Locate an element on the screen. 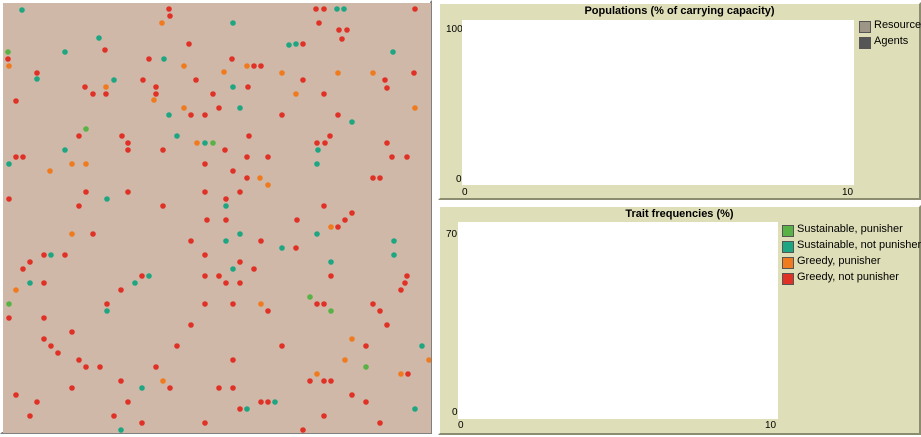 The image size is (921, 437). populations-y-max-label: 100 is located at coordinates (454, 29).